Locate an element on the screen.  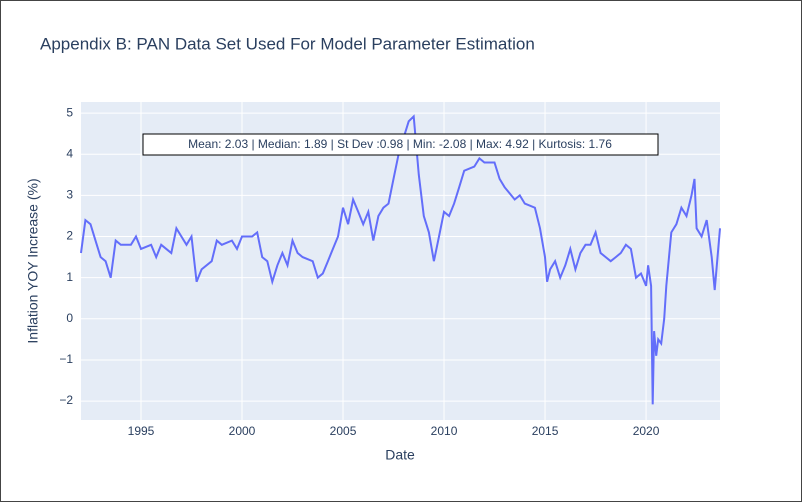
y-tick-label: 4 is located at coordinates (69, 153).